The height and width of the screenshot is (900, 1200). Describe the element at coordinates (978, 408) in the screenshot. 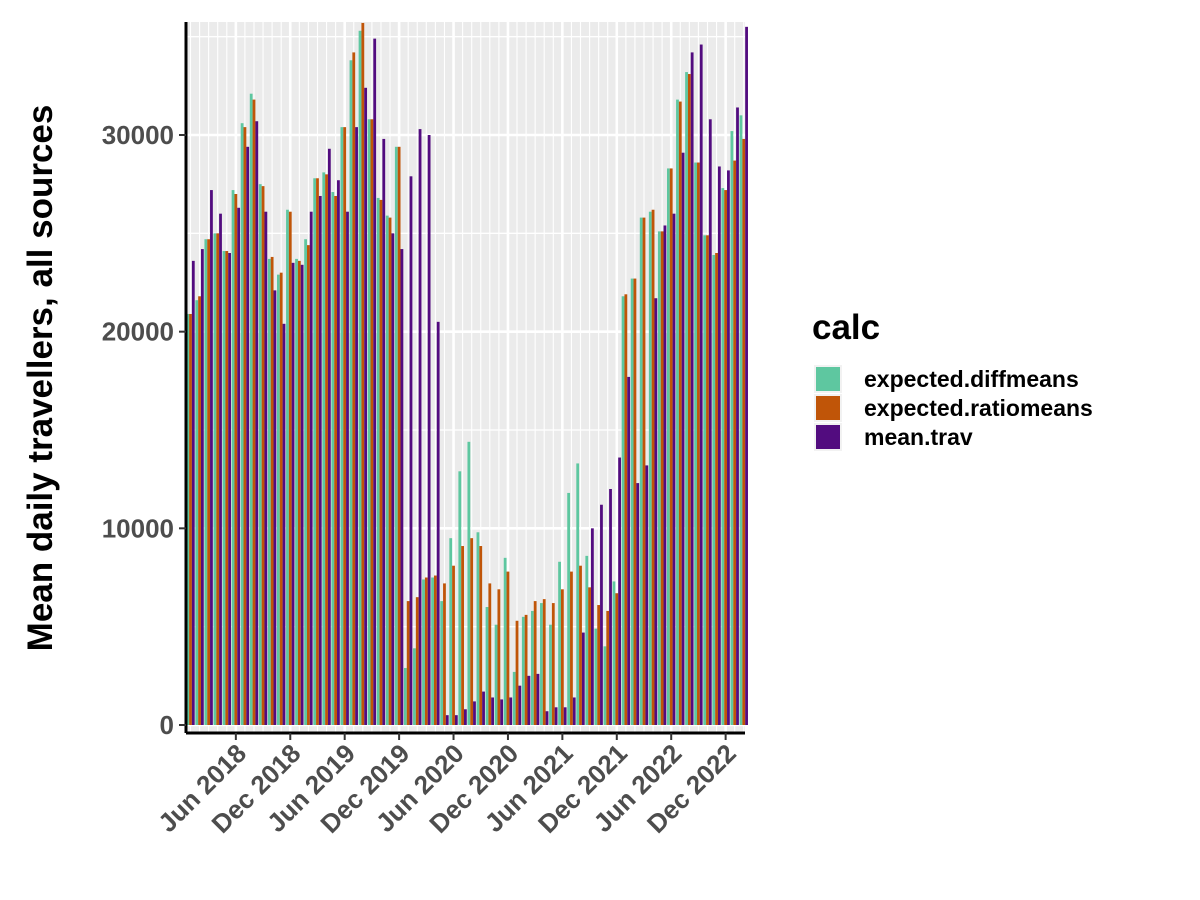

I see `legend-label: expected.ratiomeans` at that location.